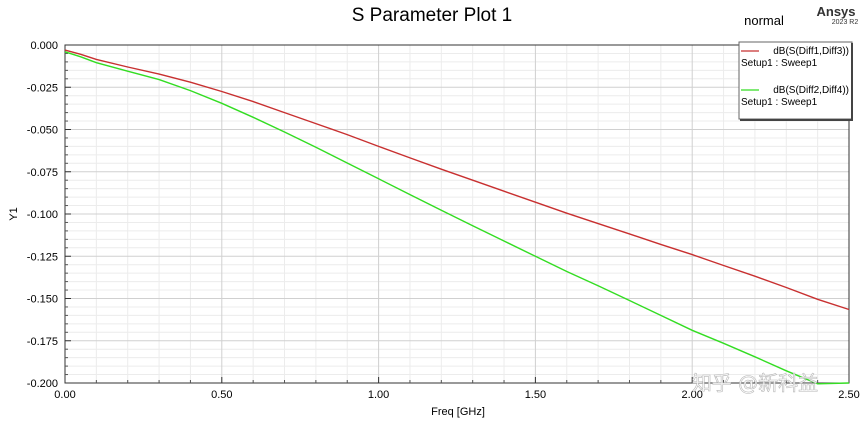 The height and width of the screenshot is (422, 865). What do you see at coordinates (42, 257) in the screenshot?
I see `y-tick-label: -0.125` at bounding box center [42, 257].